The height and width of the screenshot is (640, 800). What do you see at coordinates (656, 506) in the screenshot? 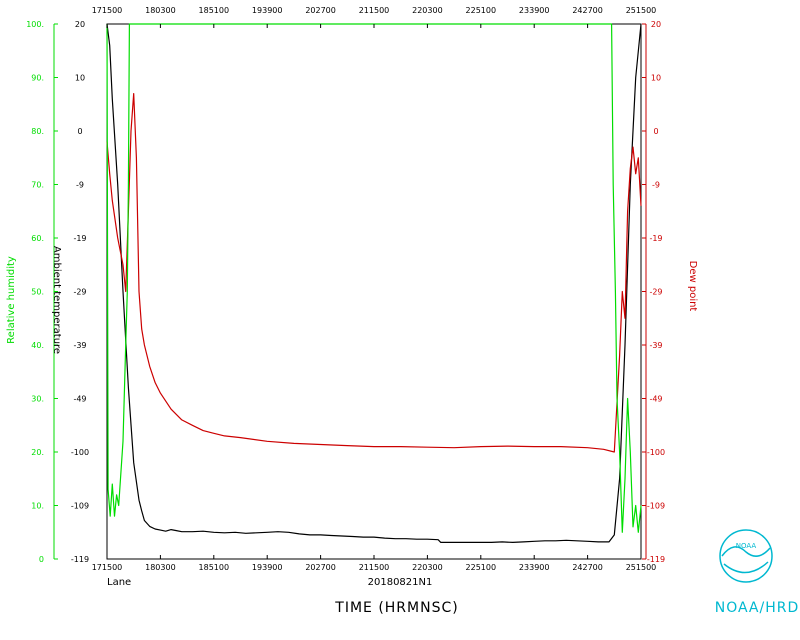
I see `dew-tick-label: -109` at bounding box center [656, 506].